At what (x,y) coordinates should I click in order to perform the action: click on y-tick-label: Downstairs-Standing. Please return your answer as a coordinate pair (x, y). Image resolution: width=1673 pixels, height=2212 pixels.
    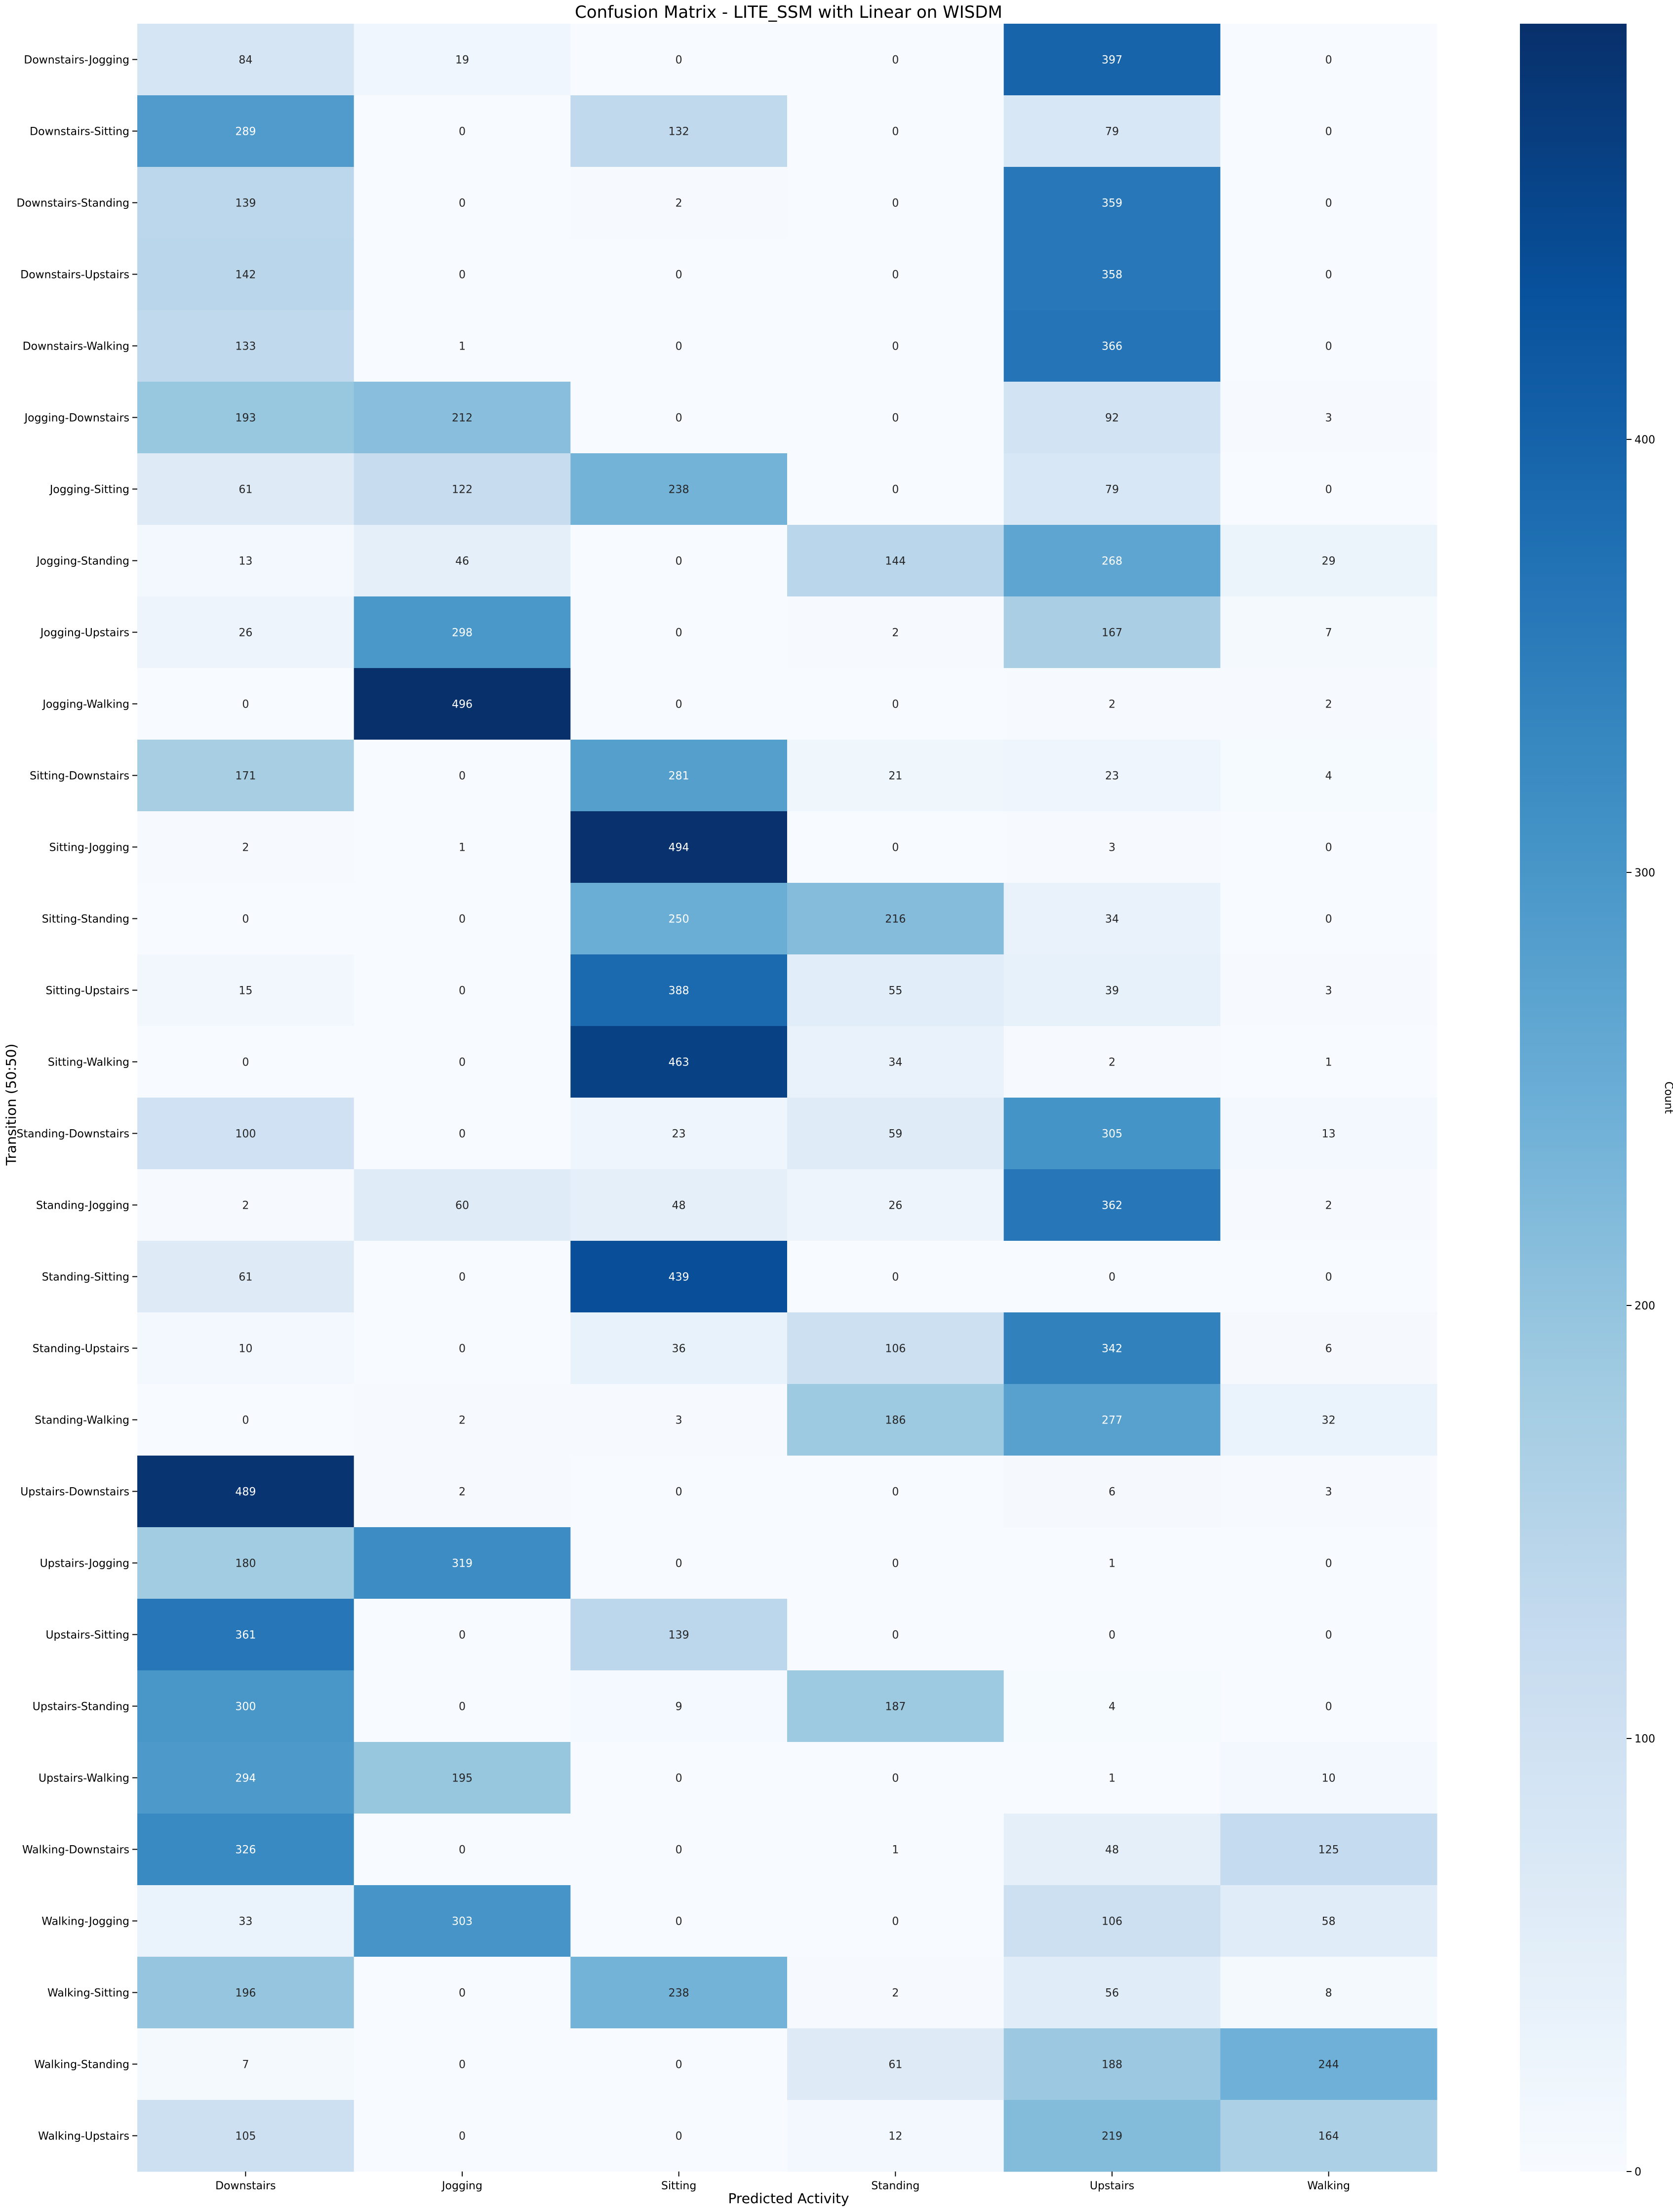
    Looking at the image, I should click on (73, 204).